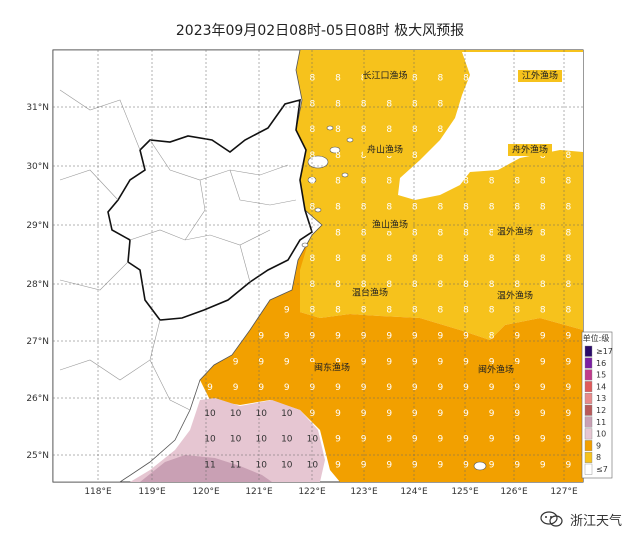 Image resolution: width=640 pixels, height=538 pixels. I want to click on lat-tick-label: 27°N, so click(37, 342).